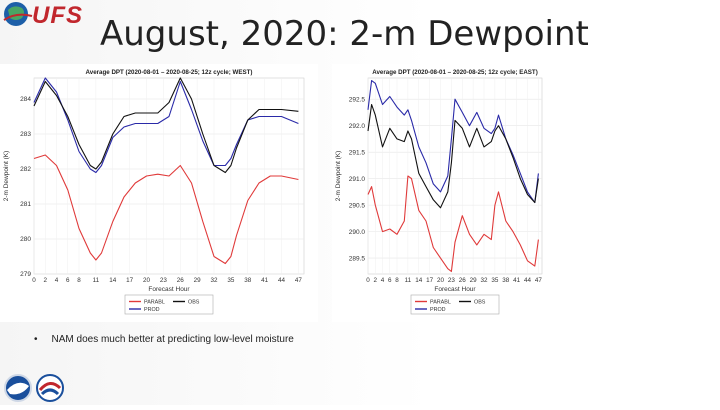  Describe the element at coordinates (357, 232) in the screenshot. I see `y-tick-label: 290.0` at that location.